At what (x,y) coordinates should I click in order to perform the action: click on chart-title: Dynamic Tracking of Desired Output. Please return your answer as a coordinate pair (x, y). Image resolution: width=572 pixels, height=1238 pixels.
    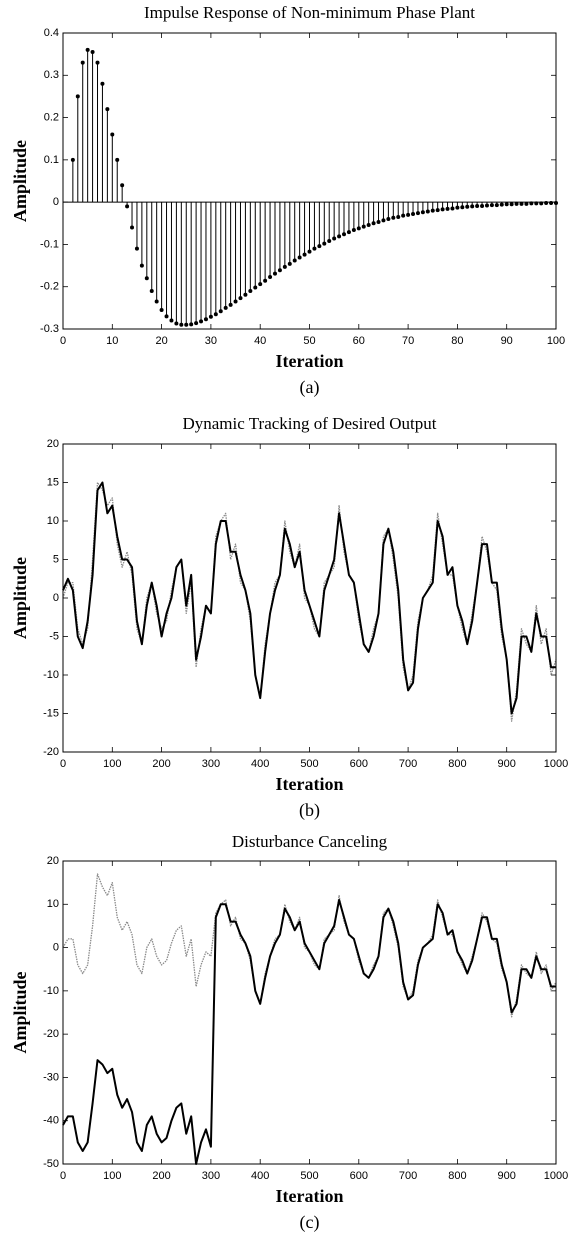
    Looking at the image, I should click on (309, 423).